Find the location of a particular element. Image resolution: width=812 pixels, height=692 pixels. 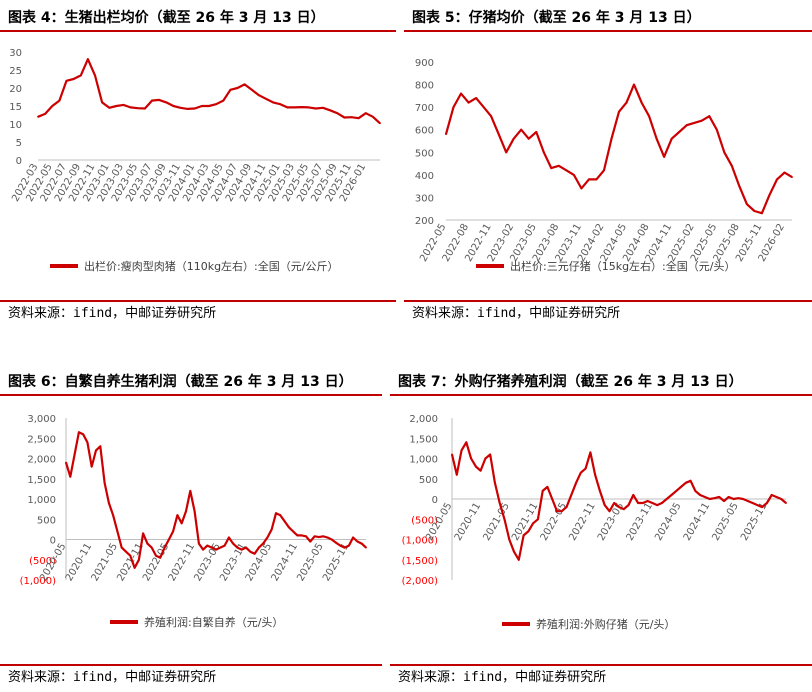

y-tick-label: 800 is located at coordinates (424, 86).